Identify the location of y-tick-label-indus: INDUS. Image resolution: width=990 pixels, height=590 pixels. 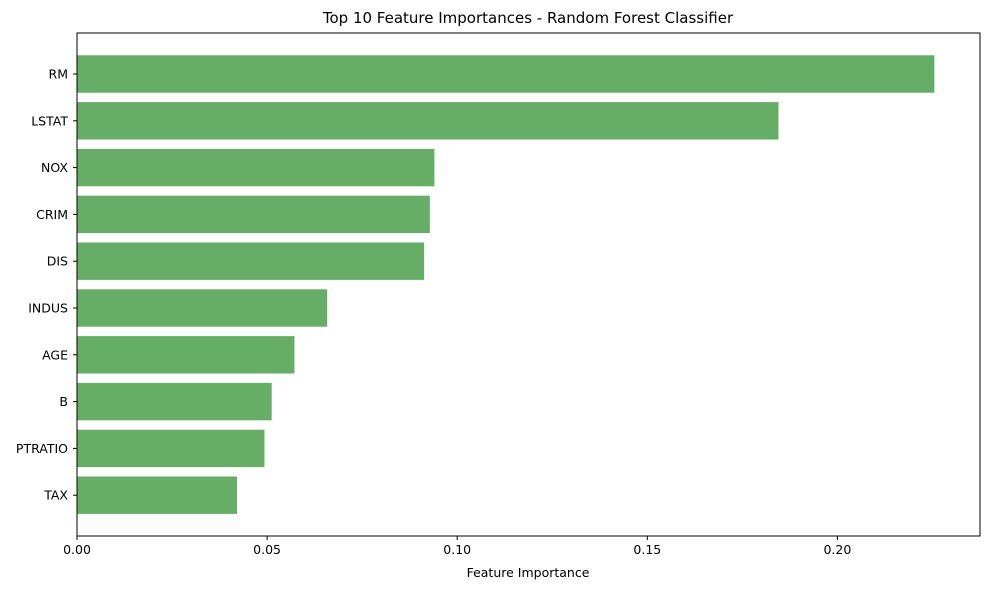
(48, 308).